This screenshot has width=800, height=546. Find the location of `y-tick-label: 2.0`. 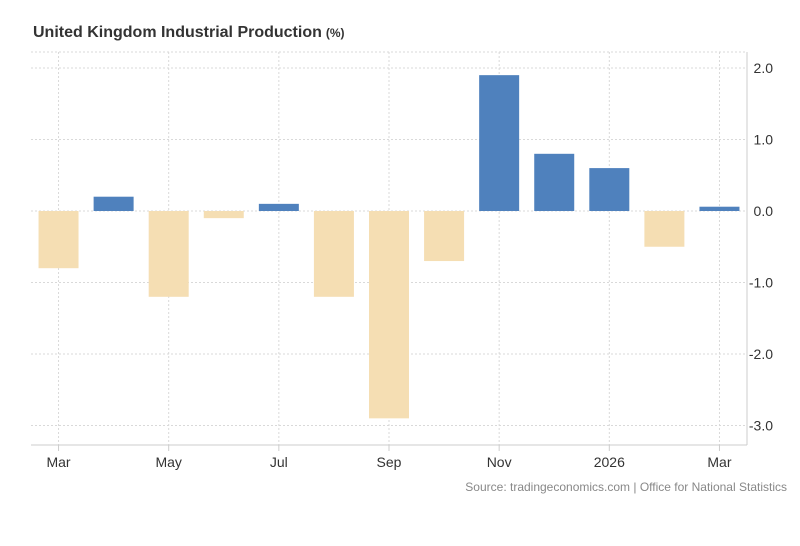

y-tick-label: 2.0 is located at coordinates (764, 68).